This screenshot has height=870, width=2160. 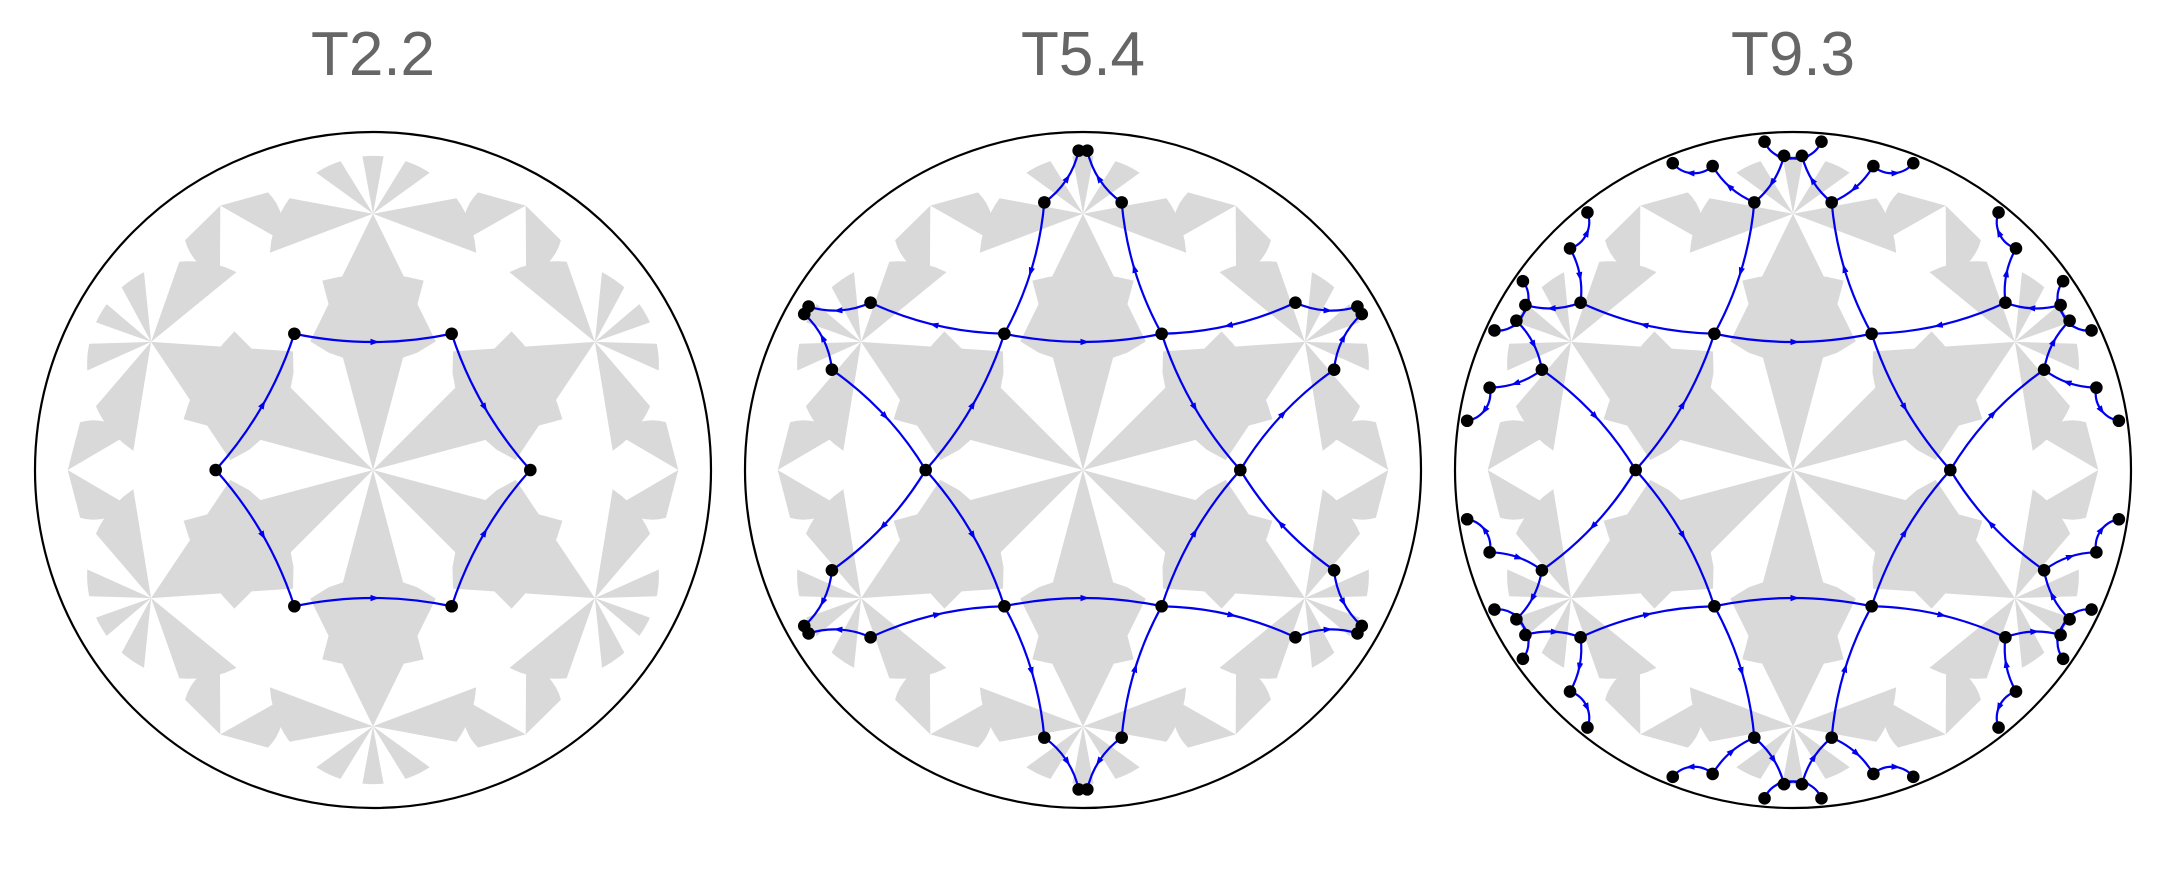 I want to click on graph-edges, so click(x=373, y=470).